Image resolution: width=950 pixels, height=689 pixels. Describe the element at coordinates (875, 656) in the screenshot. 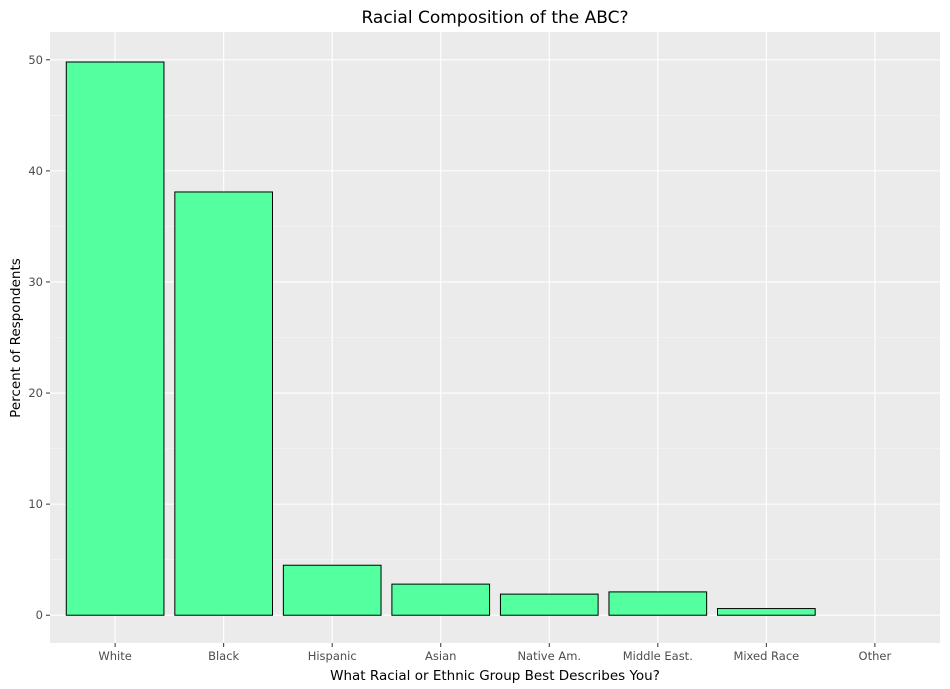

I see `x-tick-label: Other` at that location.